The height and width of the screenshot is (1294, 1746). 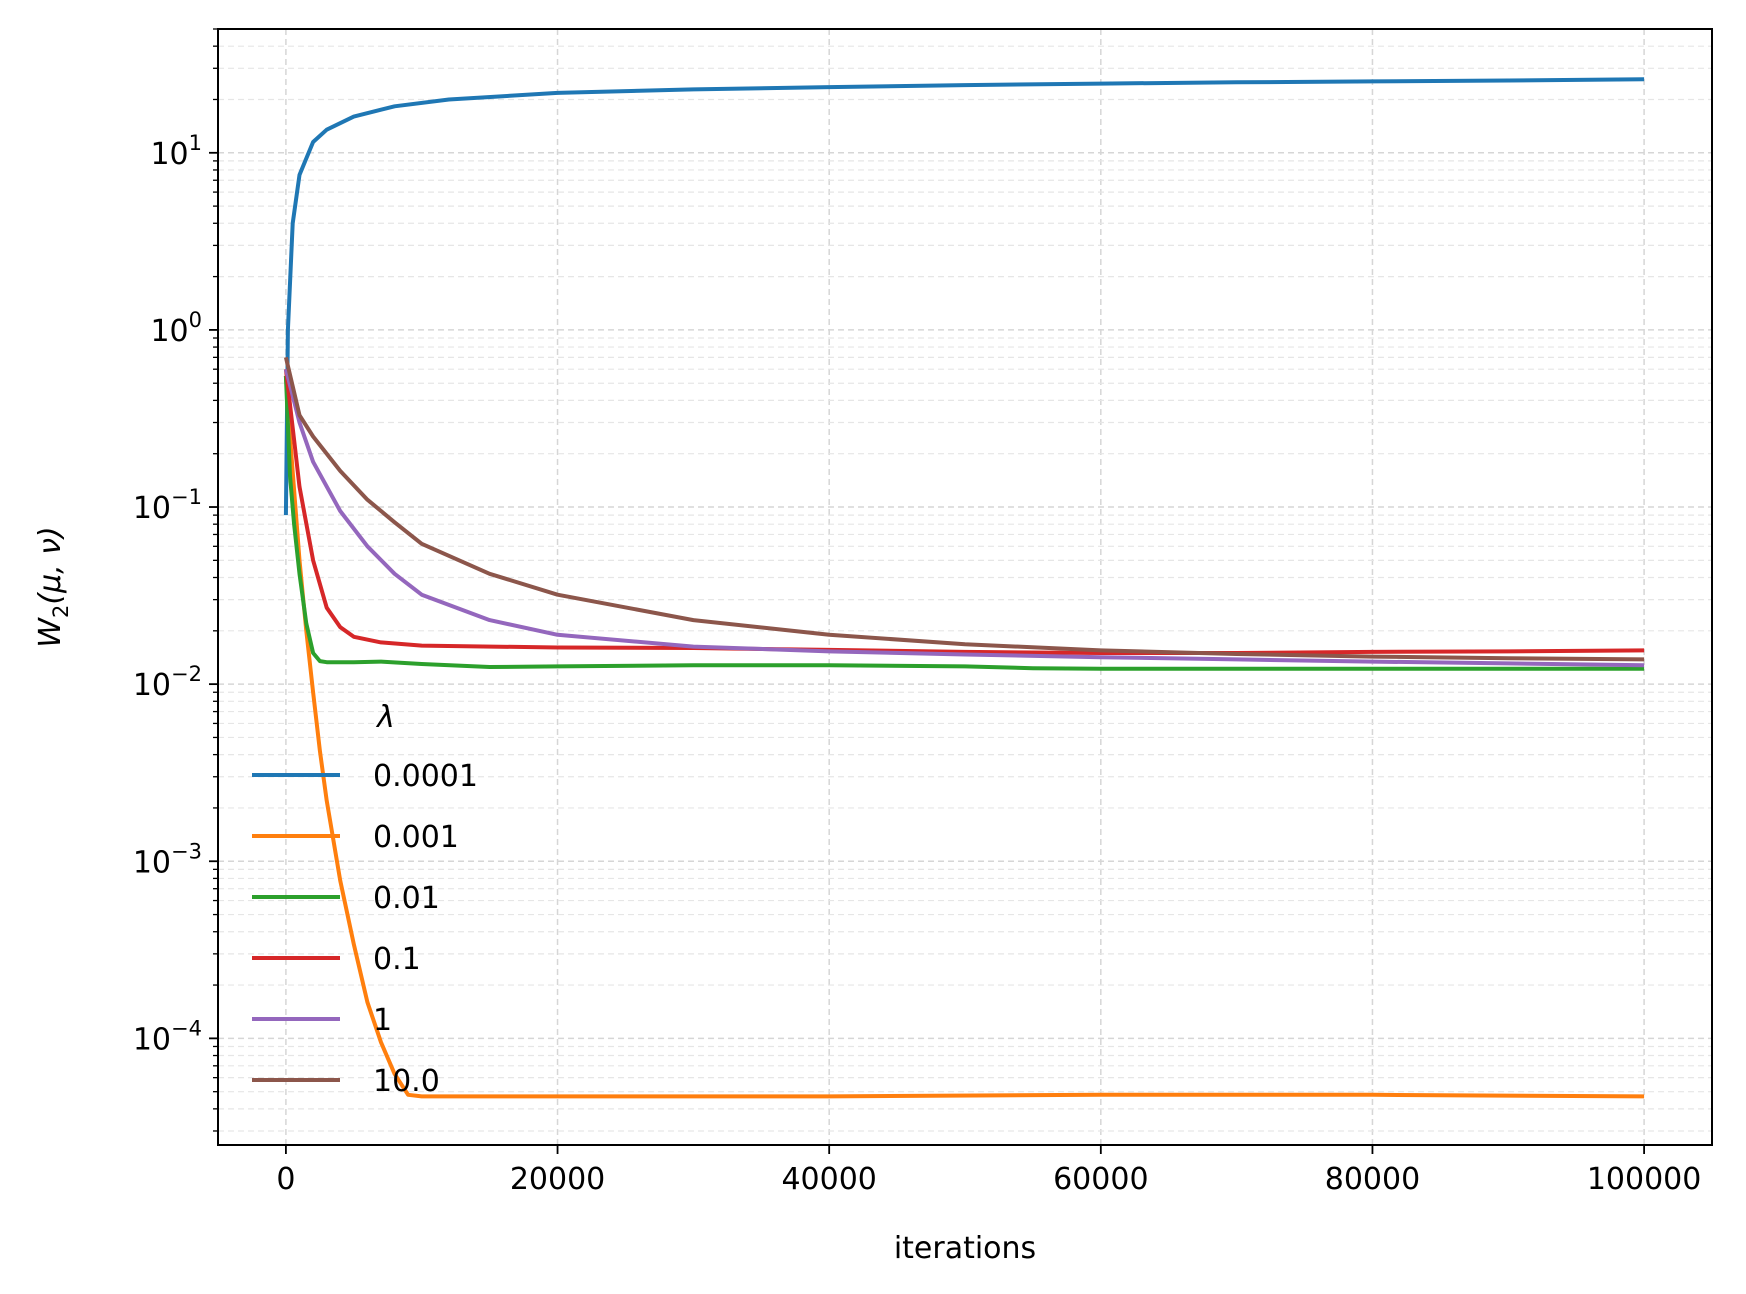 I want to click on y-tick-label: 10⁻³, so click(x=167, y=859).